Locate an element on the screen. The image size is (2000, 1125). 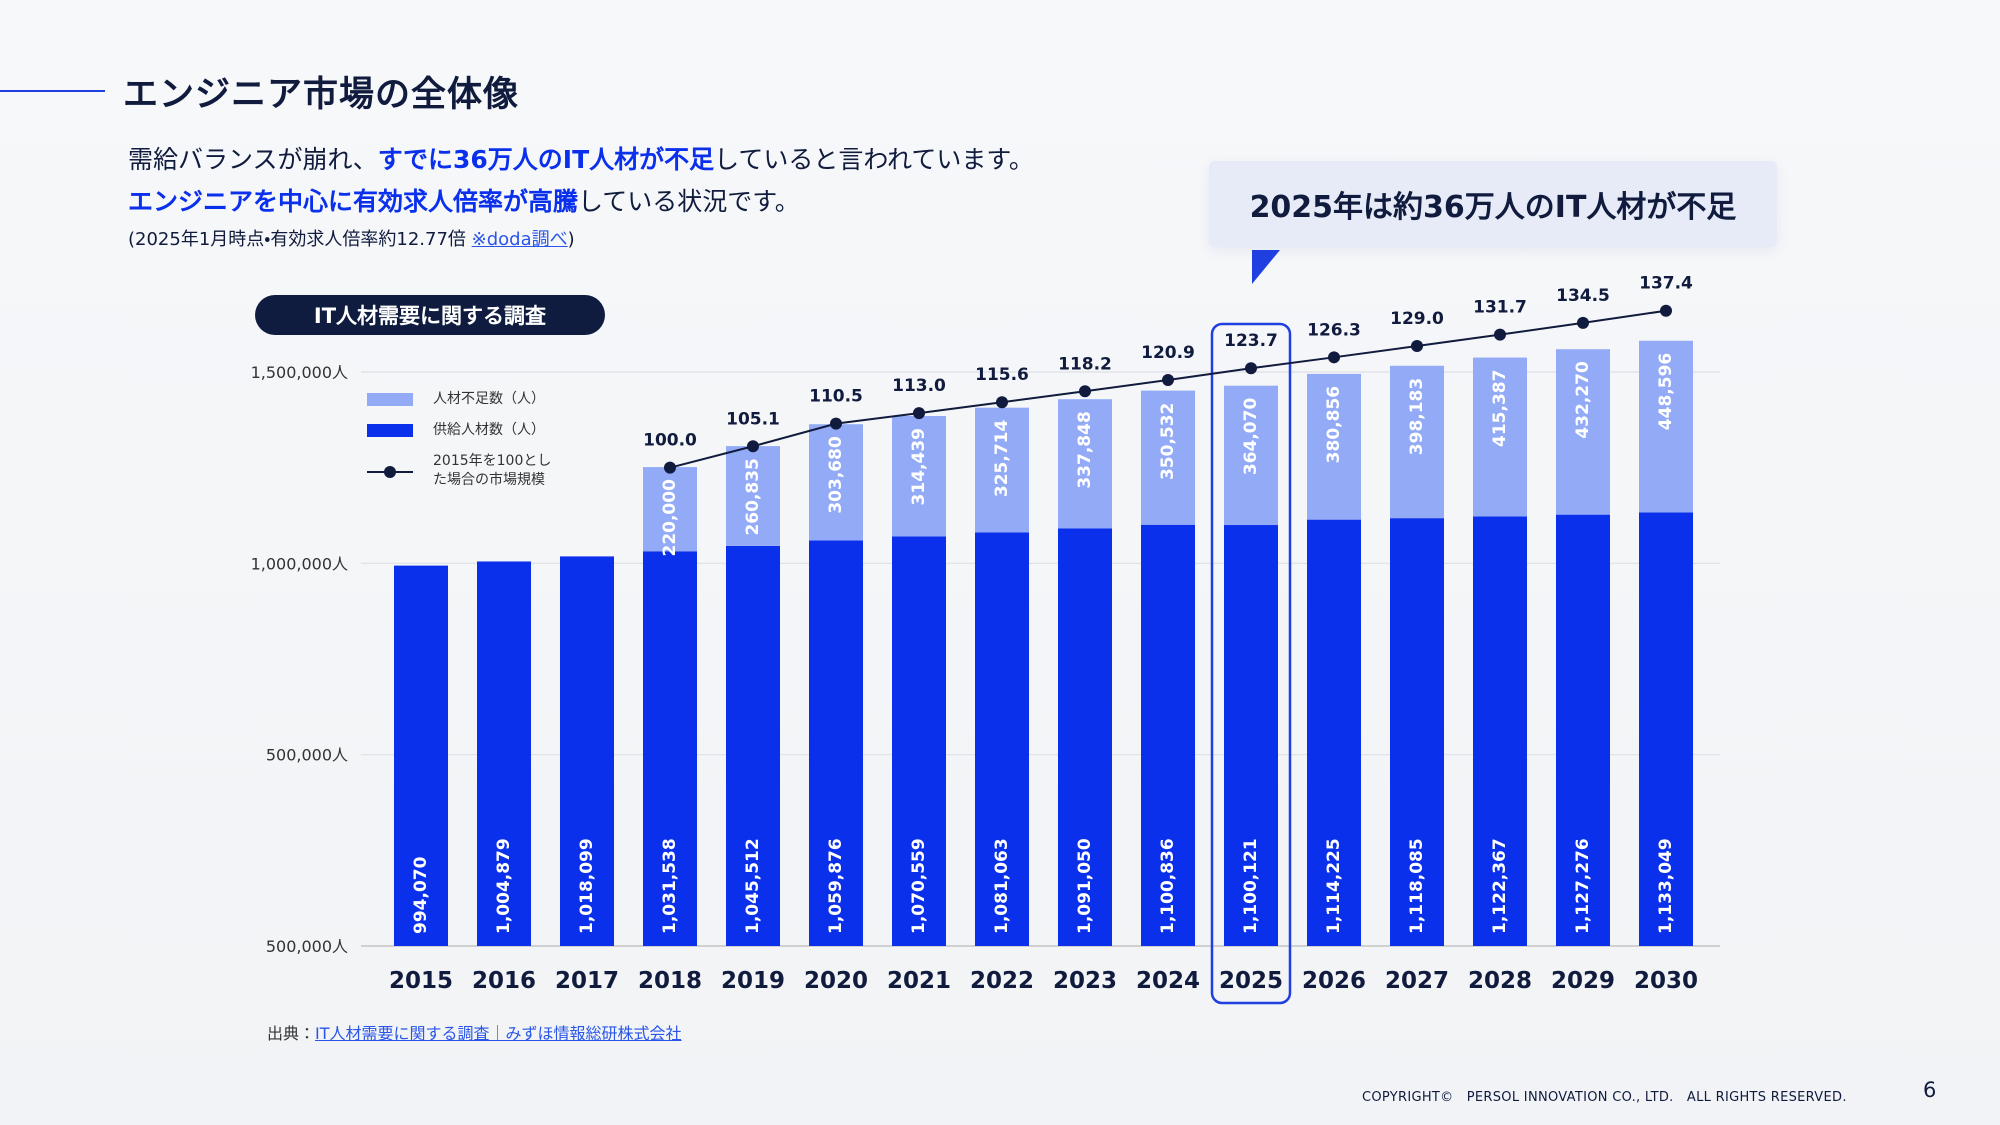
x-tick-label: 2015 is located at coordinates (421, 981).